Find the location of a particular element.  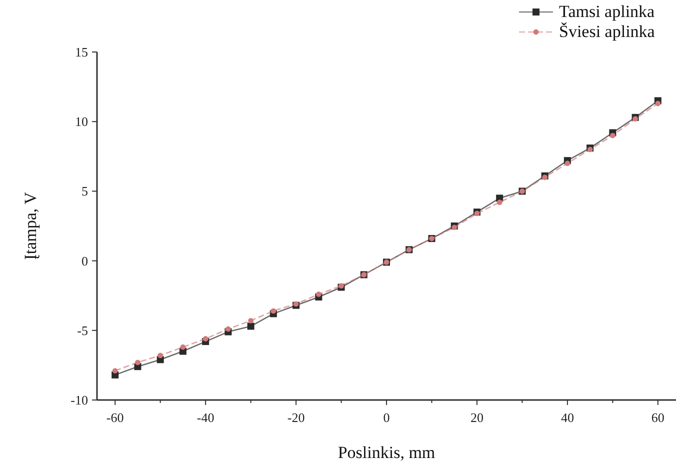

x-tick-label: -20 is located at coordinates (296, 417).